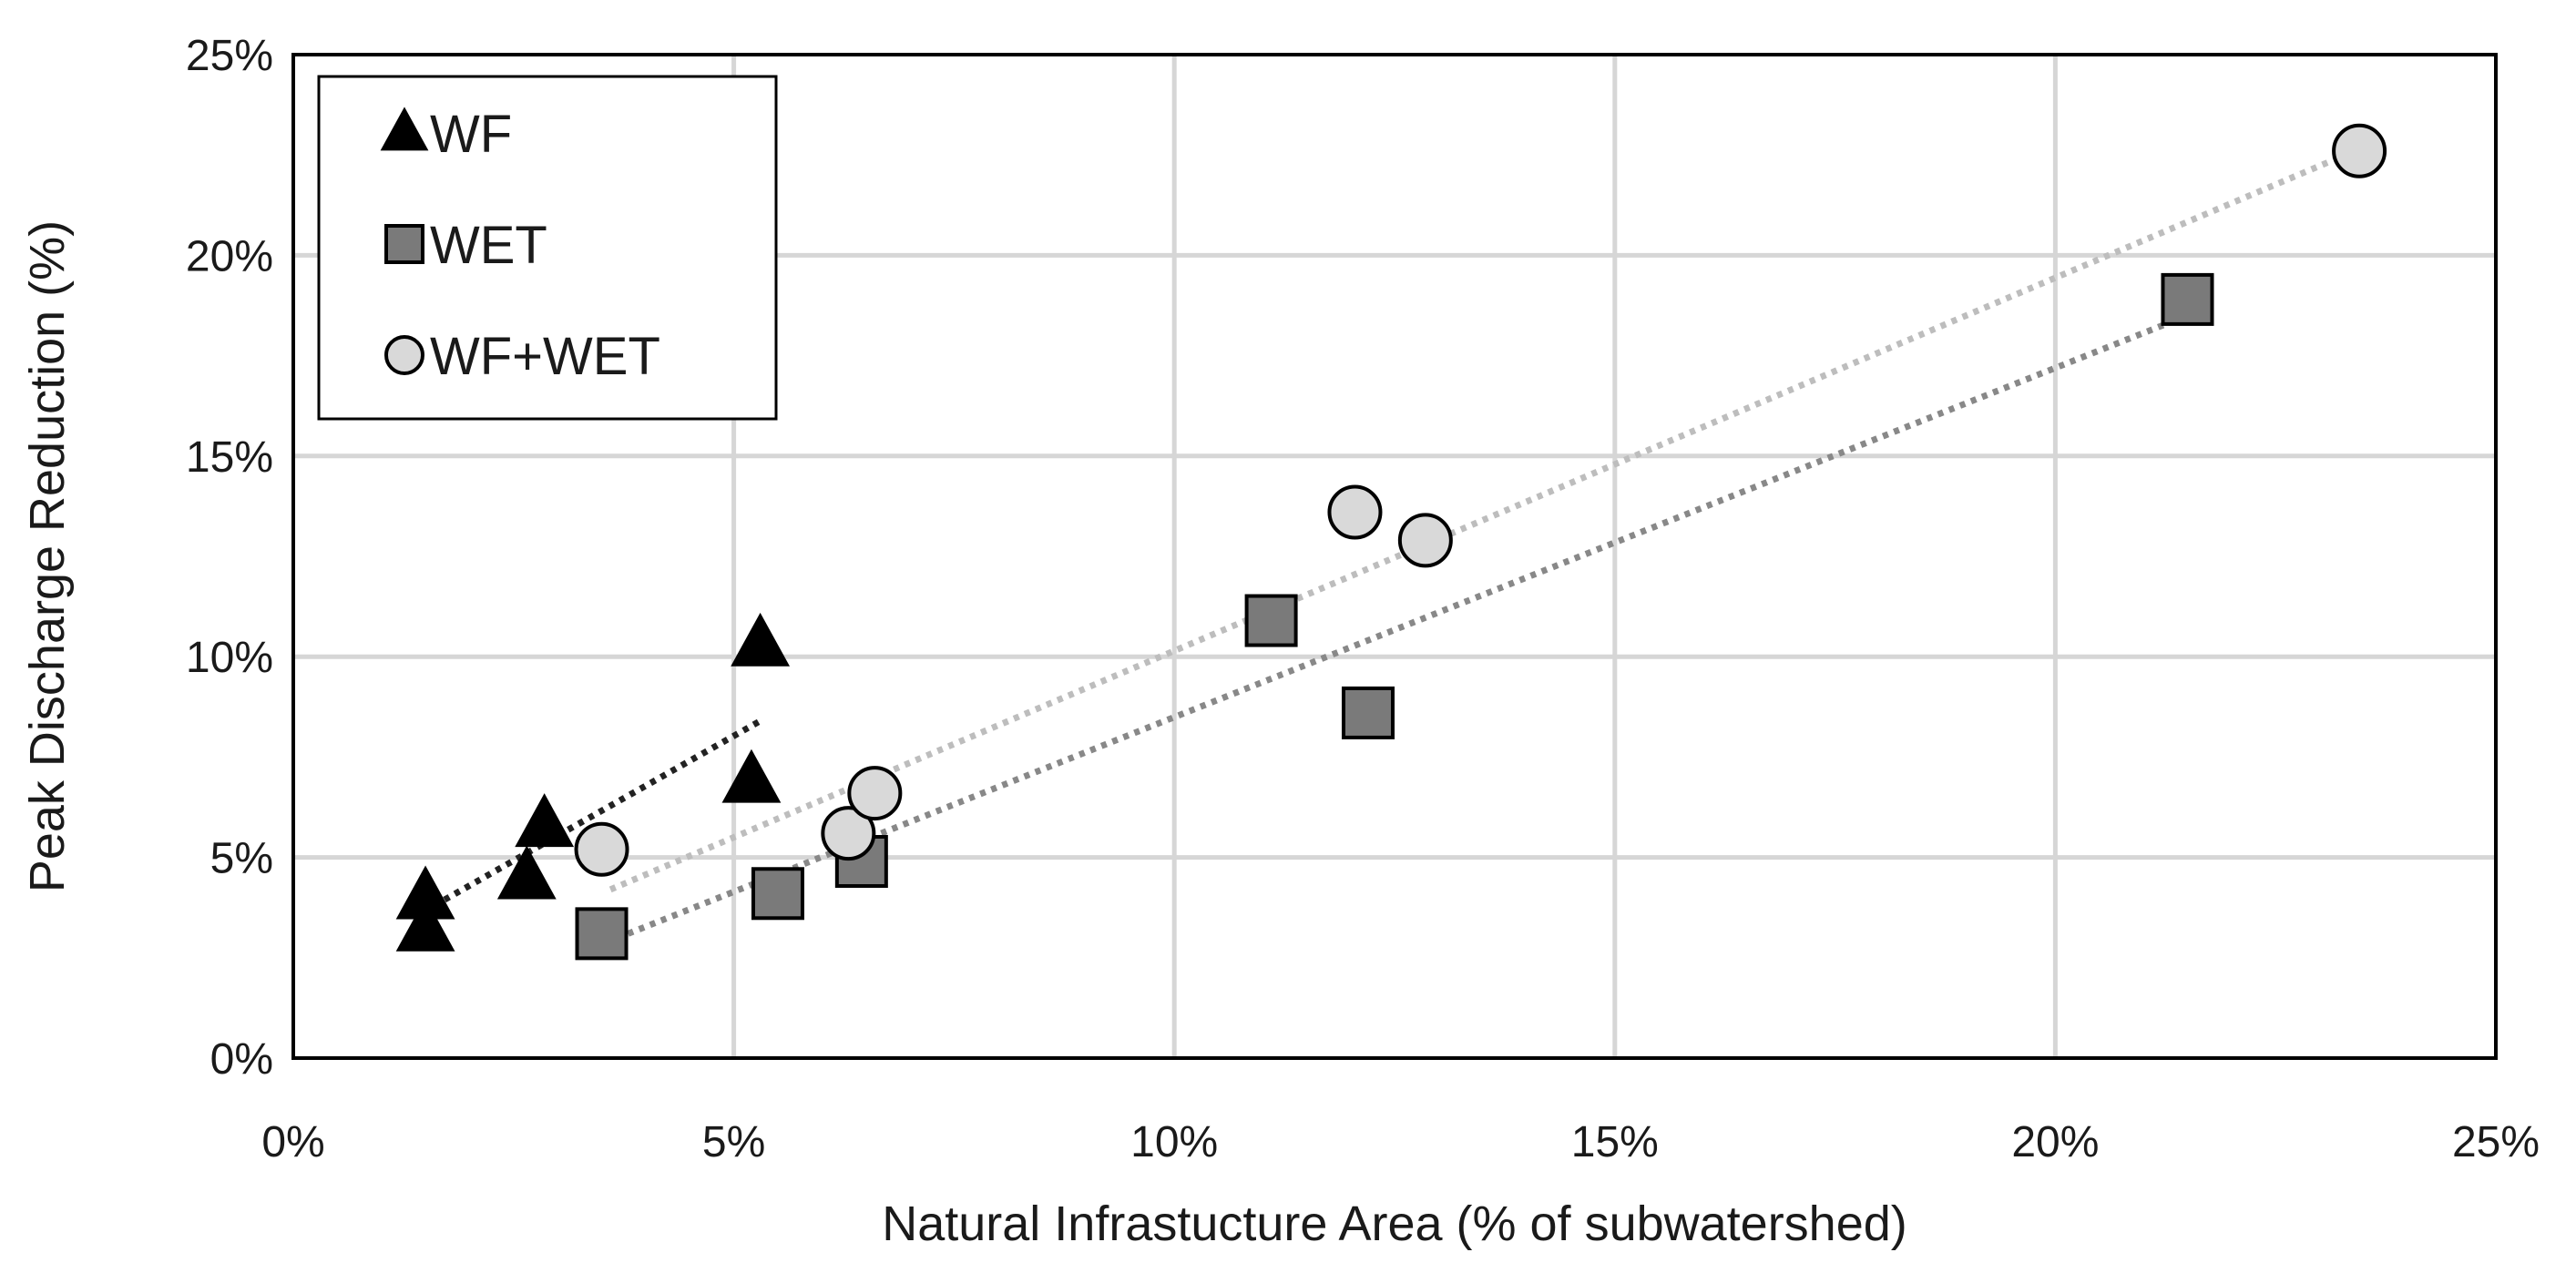 This screenshot has width=2576, height=1283. What do you see at coordinates (404, 244) in the screenshot?
I see `legend-marker-wet` at bounding box center [404, 244].